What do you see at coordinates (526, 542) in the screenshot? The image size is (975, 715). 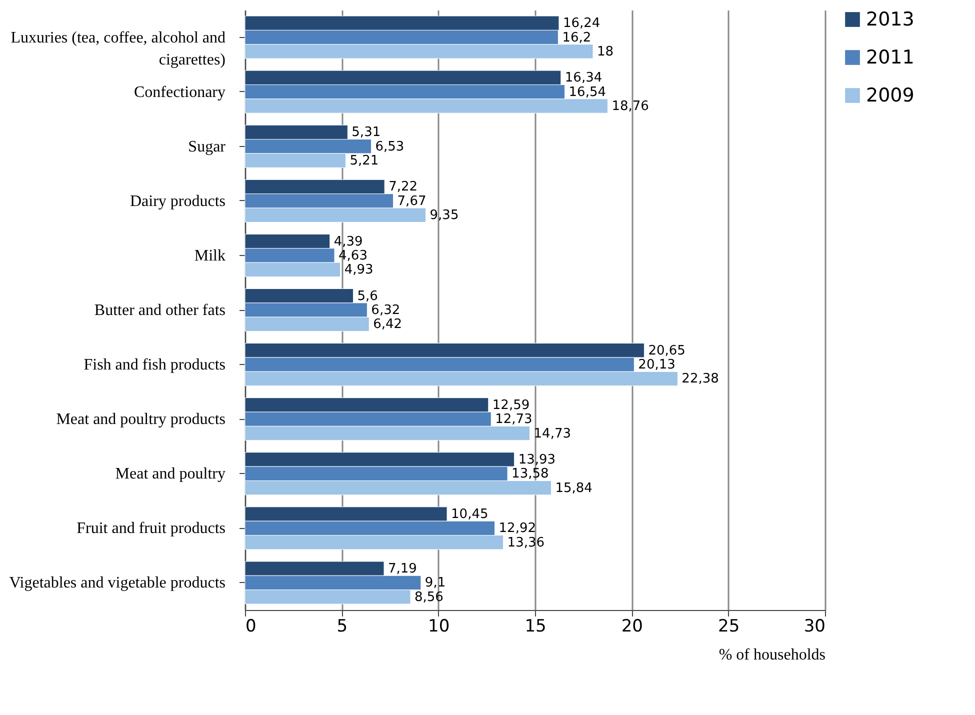 I see `data-label: 13,36` at bounding box center [526, 542].